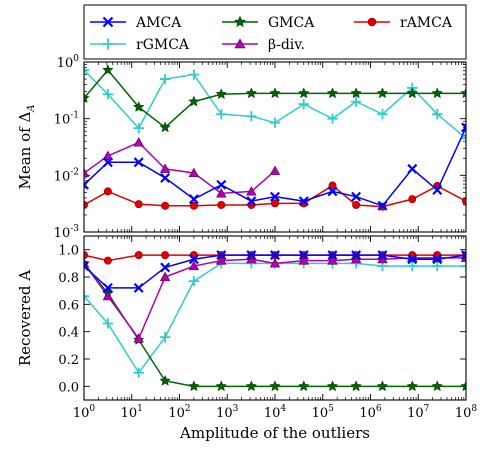  What do you see at coordinates (140, 409) in the screenshot?
I see `tick-exponent: 1` at bounding box center [140, 409].